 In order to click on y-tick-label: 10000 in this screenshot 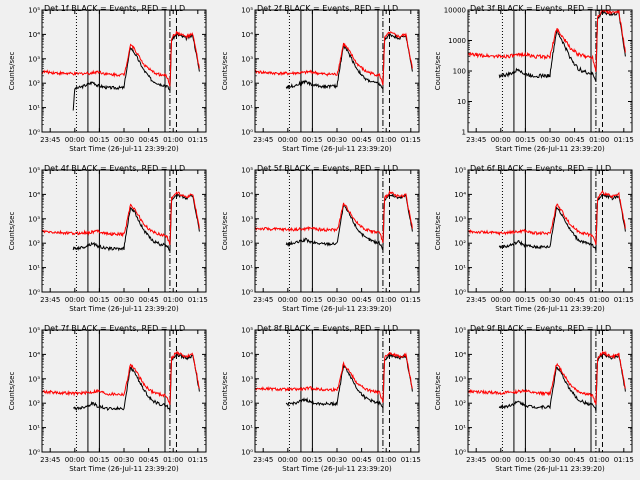, I will do `click(455, 11)`.